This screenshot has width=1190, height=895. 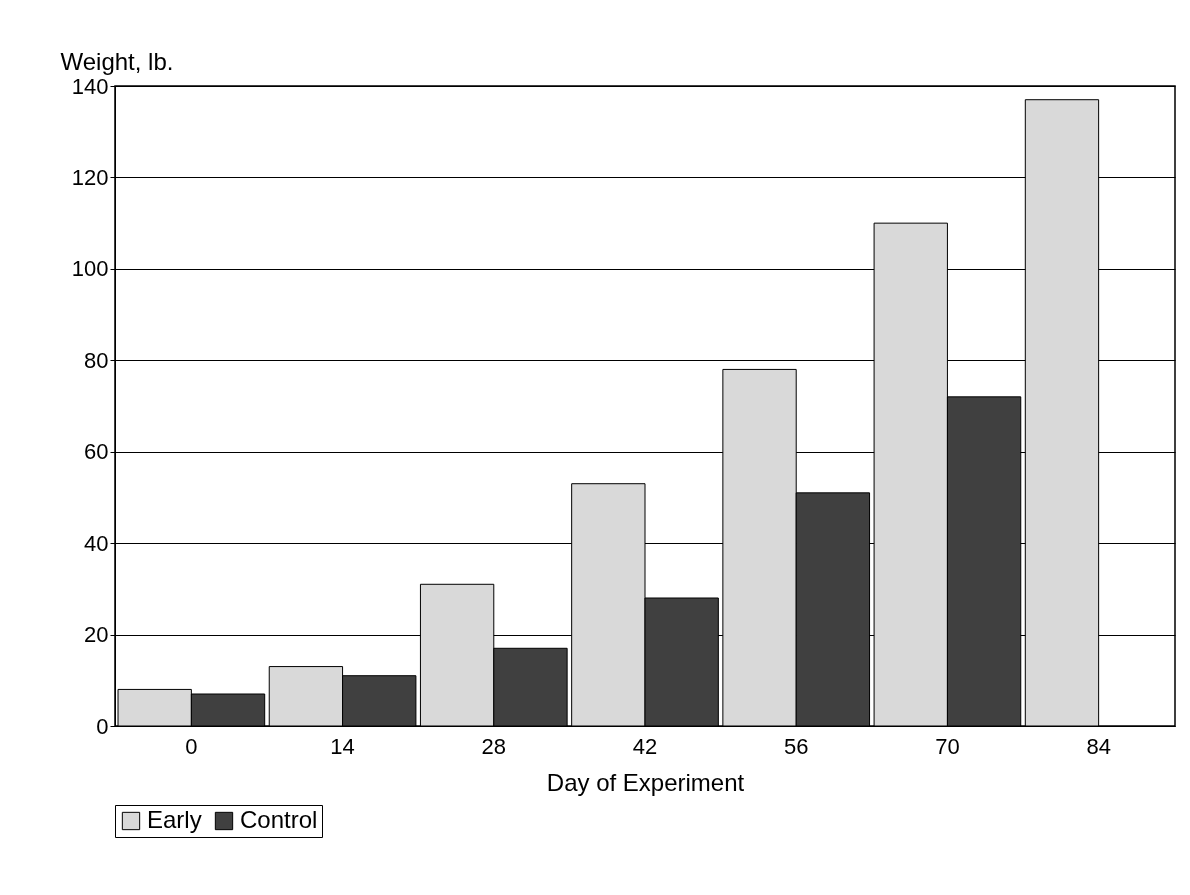 I want to click on x-tick-label: 42, so click(x=645, y=746).